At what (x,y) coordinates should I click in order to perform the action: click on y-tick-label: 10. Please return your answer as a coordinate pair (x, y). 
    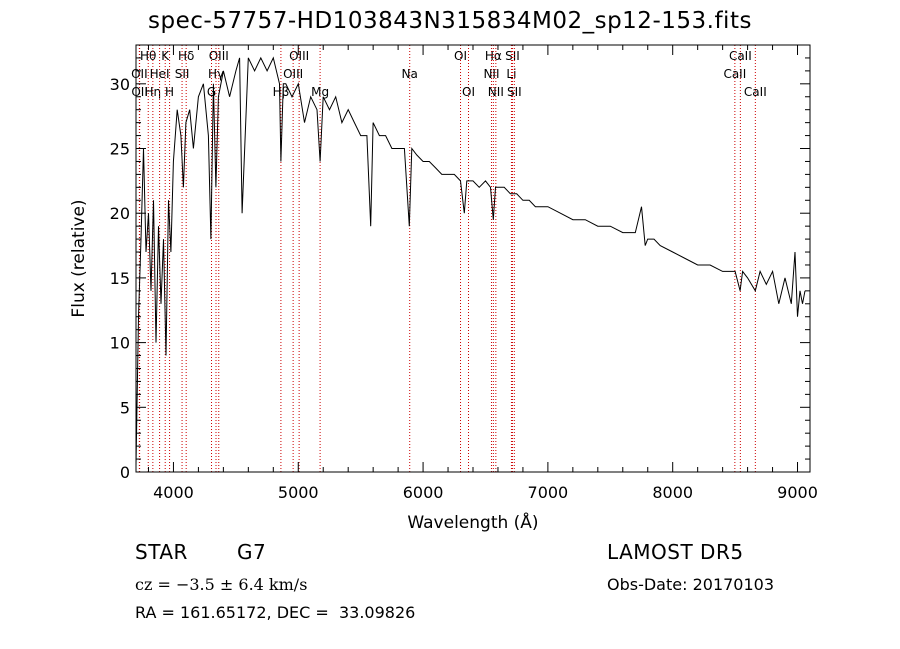
    Looking at the image, I should click on (120, 343).